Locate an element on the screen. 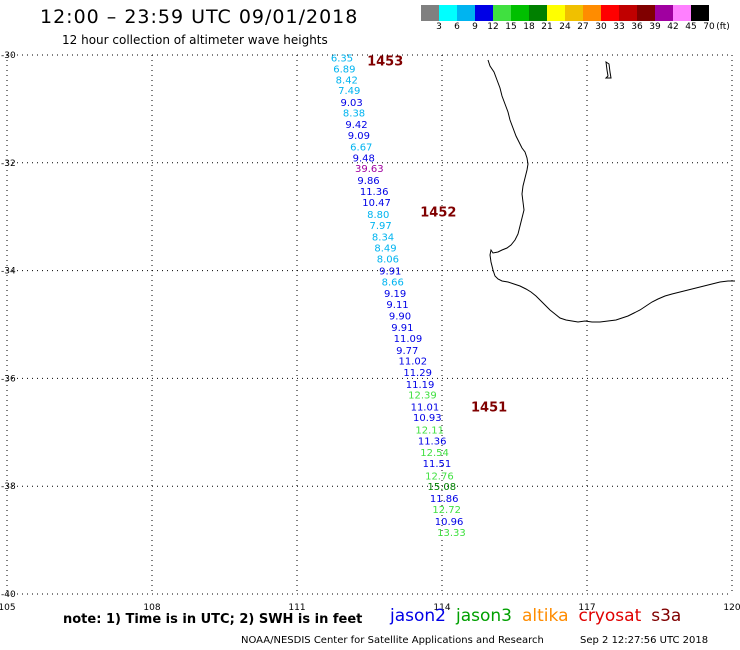  longitude-labels: 105 108 111 114 117 120 is located at coordinates (370, 608).